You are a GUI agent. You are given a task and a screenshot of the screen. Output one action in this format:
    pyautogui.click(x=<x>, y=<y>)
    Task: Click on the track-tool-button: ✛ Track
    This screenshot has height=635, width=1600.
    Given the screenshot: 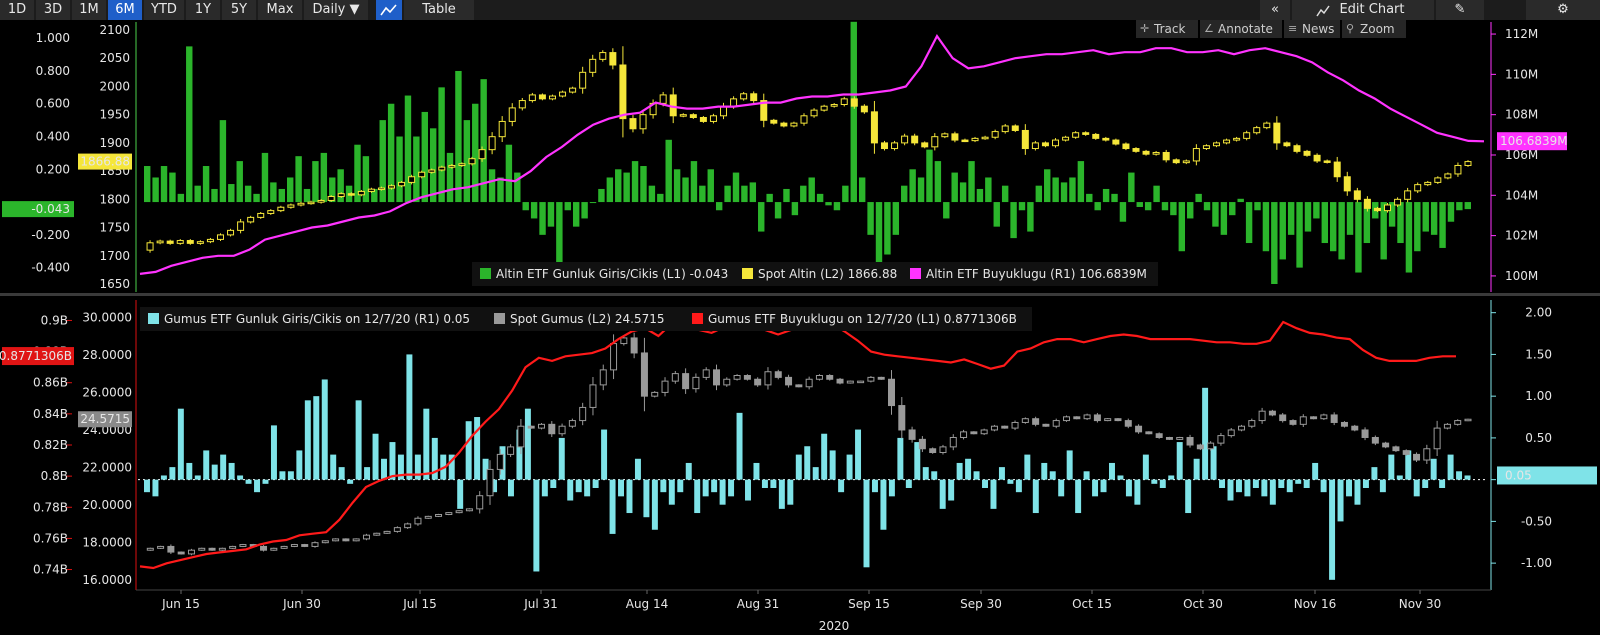 What is the action you would take?
    pyautogui.click(x=1167, y=29)
    